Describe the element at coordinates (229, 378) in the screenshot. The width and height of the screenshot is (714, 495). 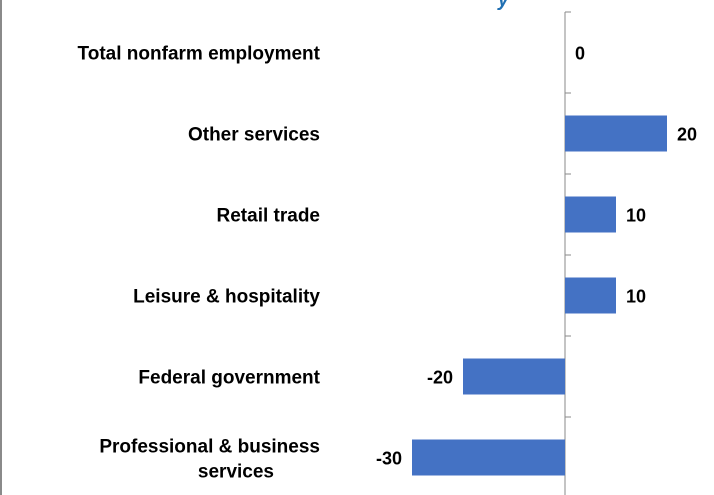
I see `category-label: Federal government` at that location.